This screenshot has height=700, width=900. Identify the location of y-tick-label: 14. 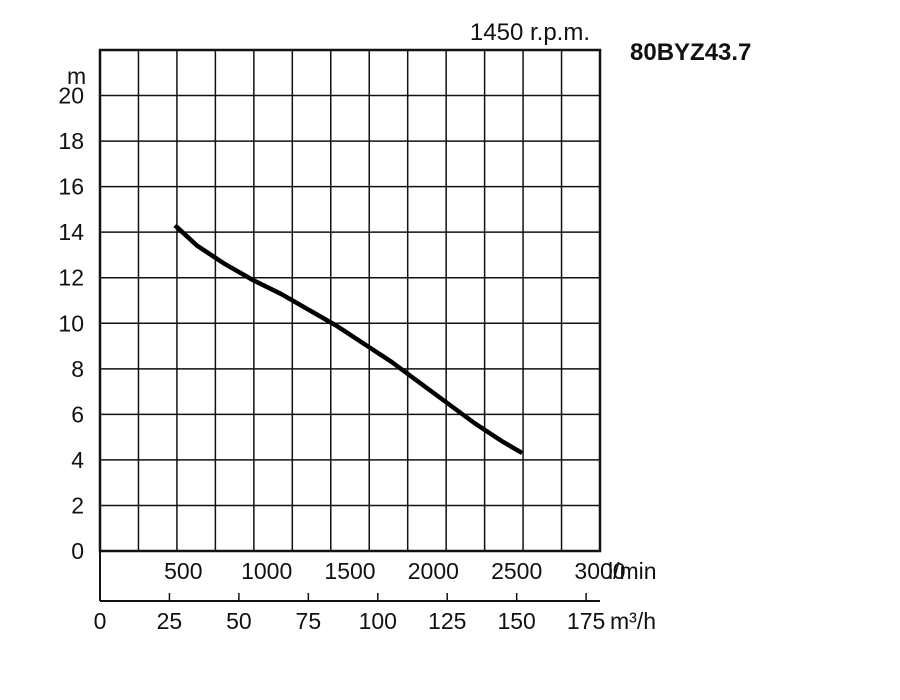
(71, 232).